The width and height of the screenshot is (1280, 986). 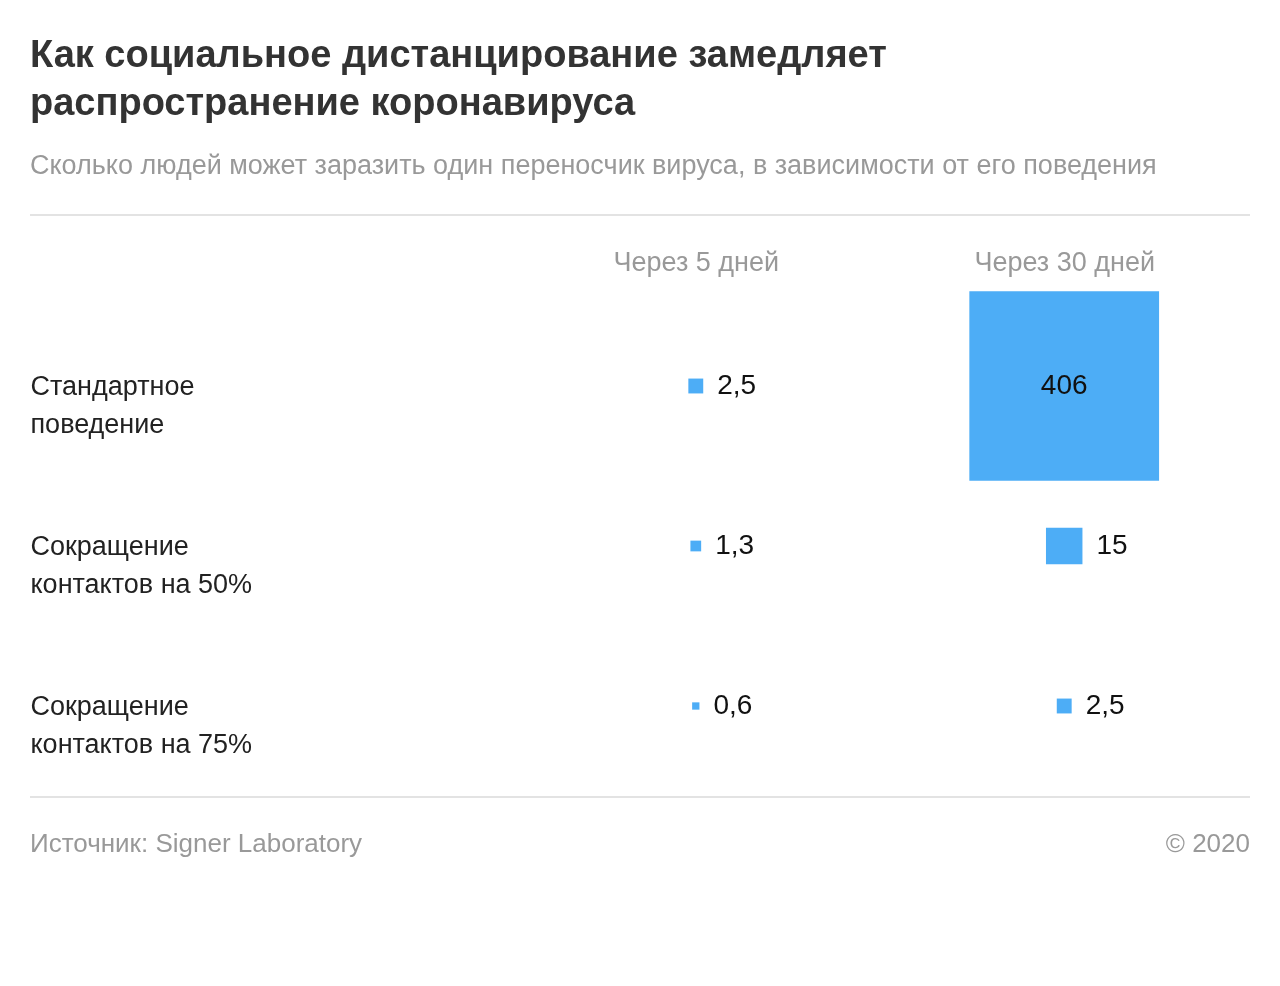 I want to click on y-tick-label: Сокращение контактов на 75%, so click(x=141, y=724).